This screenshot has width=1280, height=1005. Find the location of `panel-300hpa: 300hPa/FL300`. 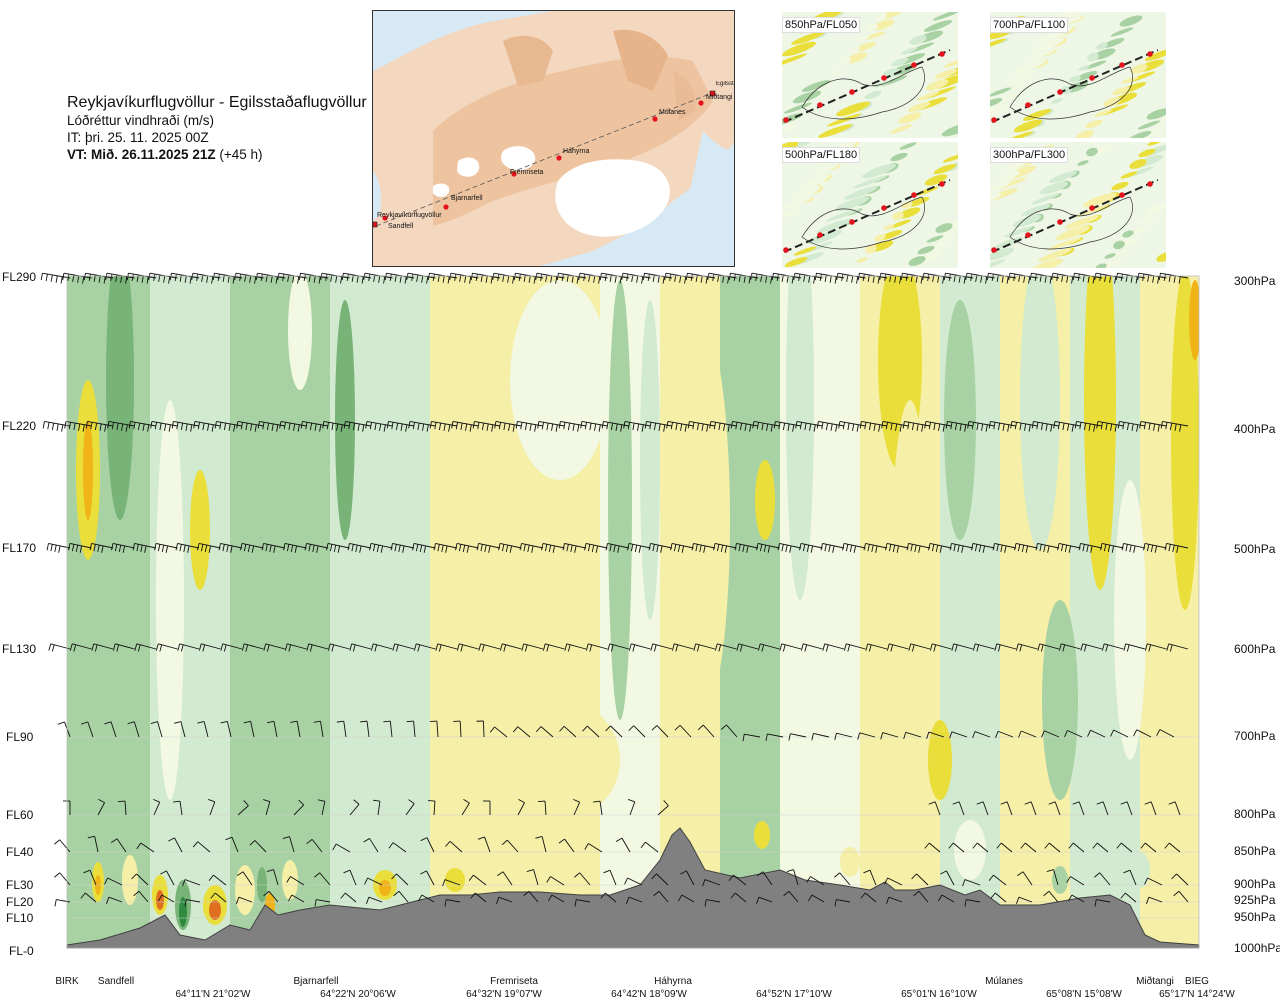

panel-300hpa: 300hPa/FL300 is located at coordinates (1078, 205).